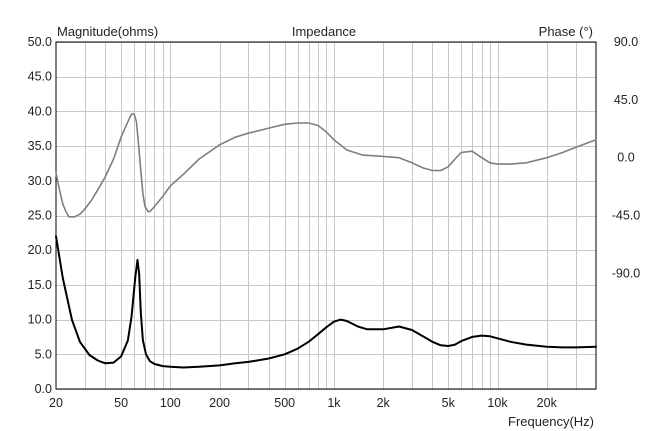  Describe the element at coordinates (43, 354) in the screenshot. I see `y-left-tick-label: 5.0` at that location.